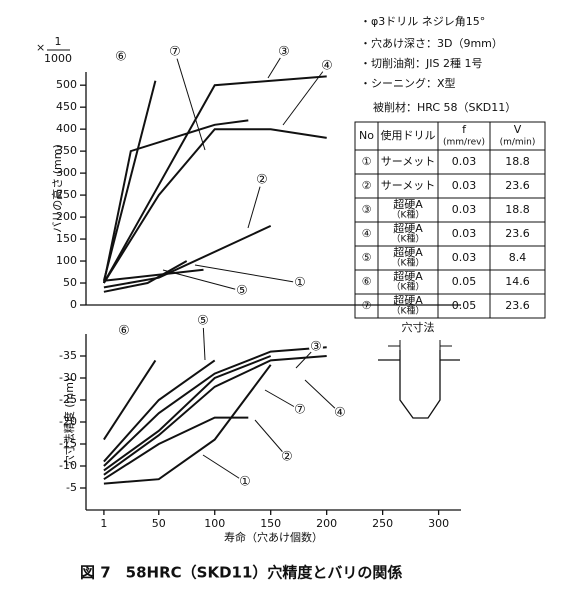 This screenshot has height=609, width=580. I want to click on series-label: ②, so click(287, 457).